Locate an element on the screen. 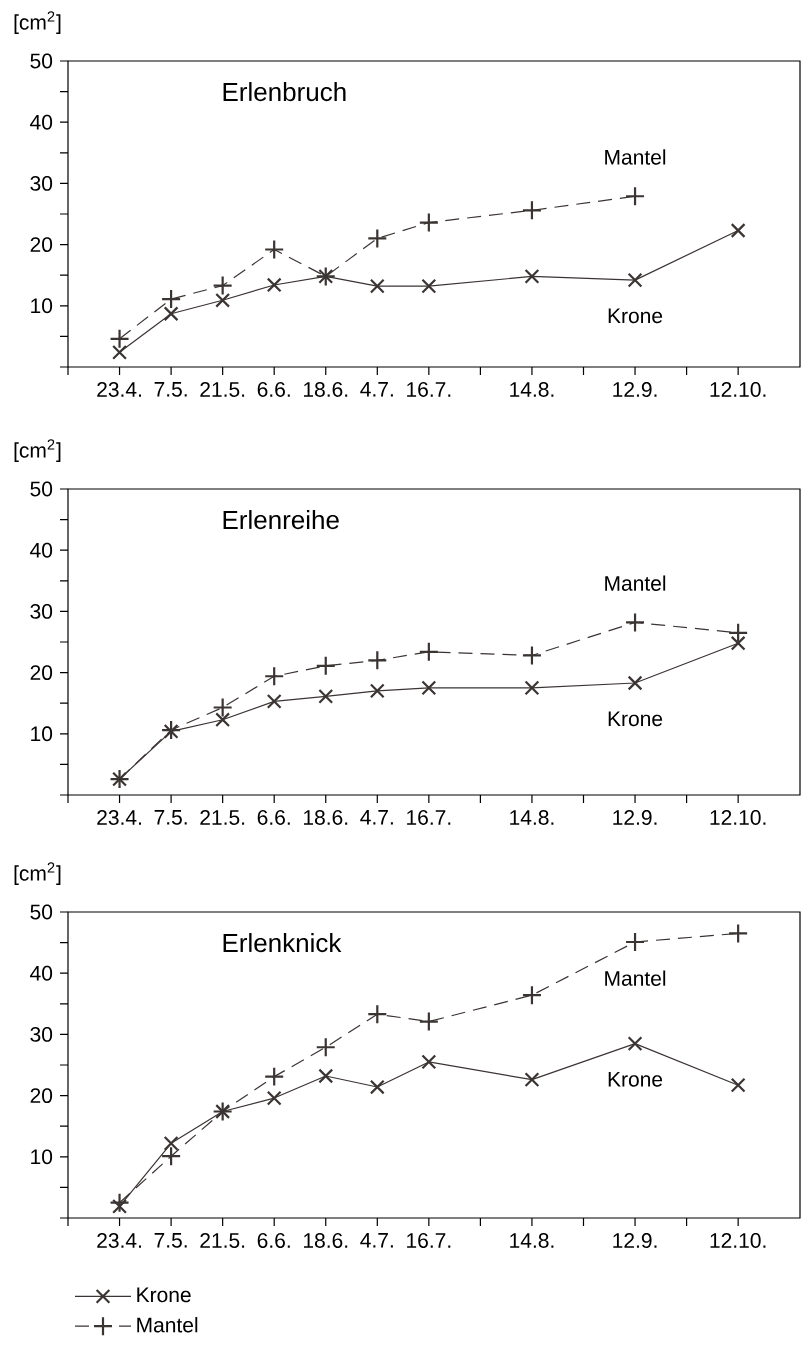  text: Erlenbruch is located at coordinates (284, 92).